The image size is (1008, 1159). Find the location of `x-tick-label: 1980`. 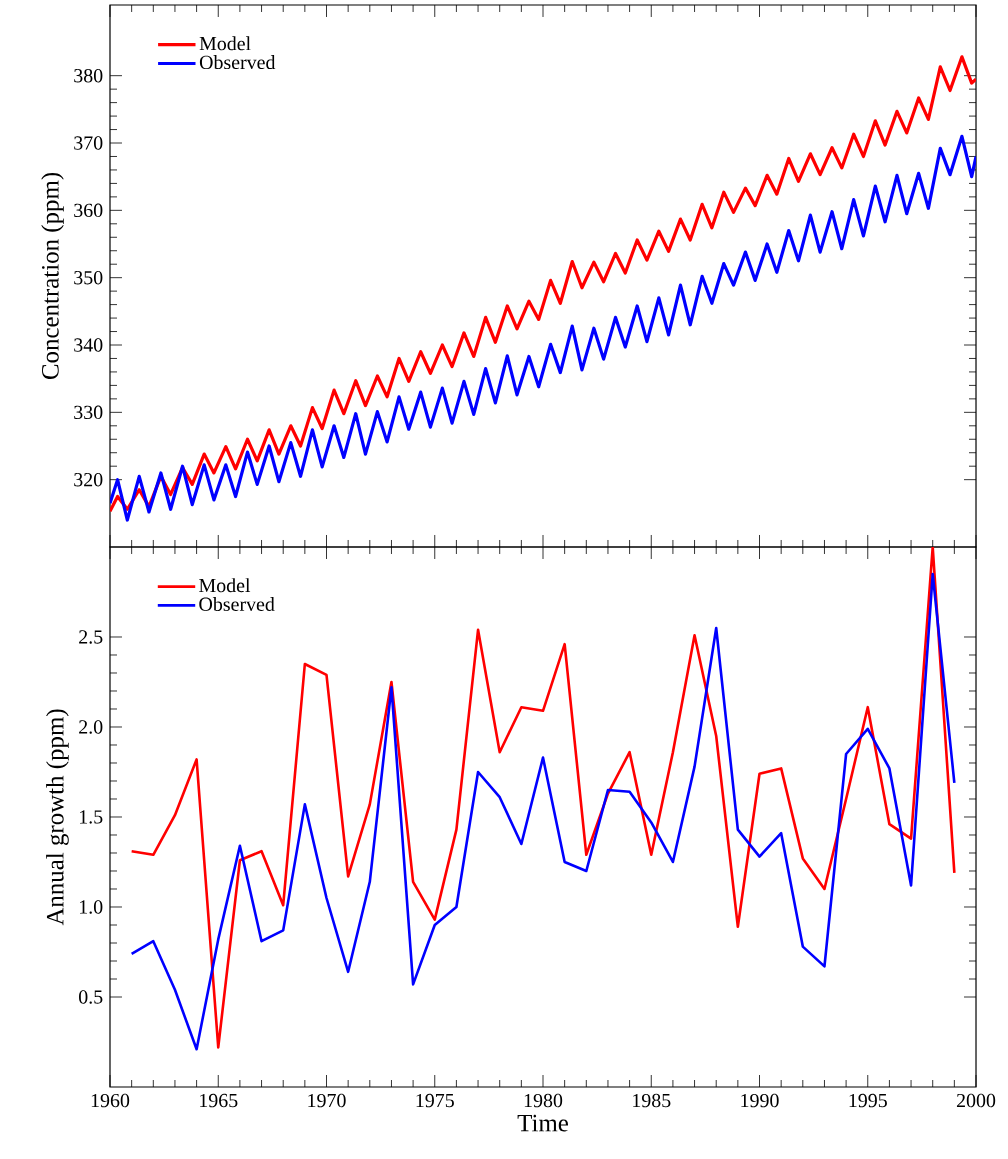

x-tick-label: 1980 is located at coordinates (543, 1100).